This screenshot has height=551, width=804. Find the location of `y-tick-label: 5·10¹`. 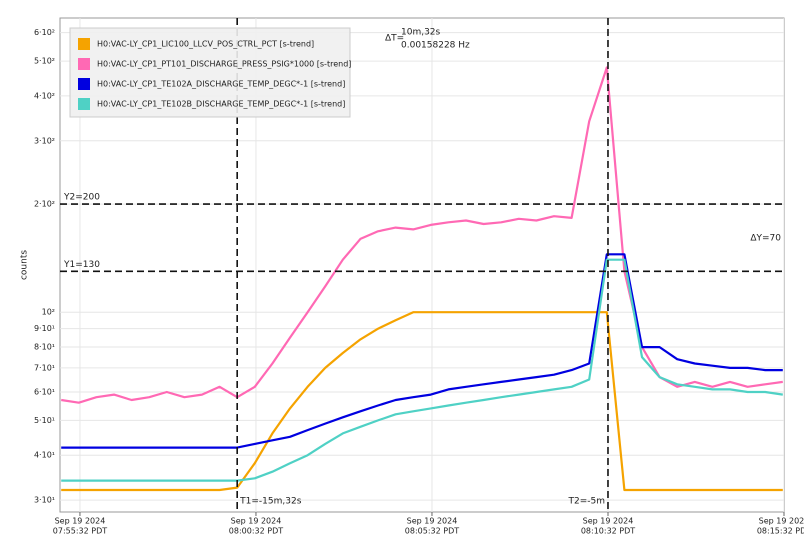

y-tick-label: 5·10¹ is located at coordinates (44, 420).